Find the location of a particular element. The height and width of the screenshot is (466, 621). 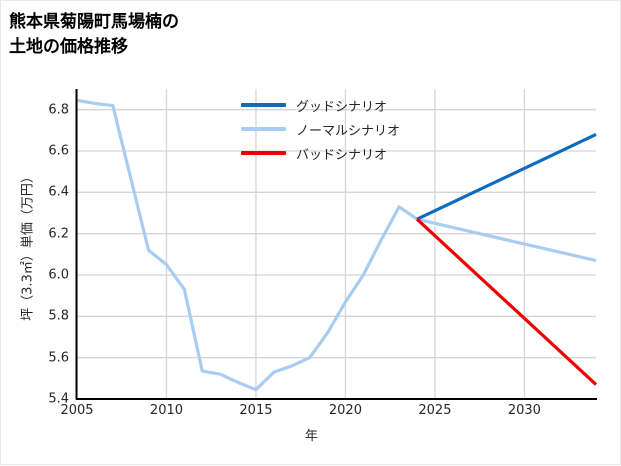

x-tick-label: 2025 is located at coordinates (435, 410).